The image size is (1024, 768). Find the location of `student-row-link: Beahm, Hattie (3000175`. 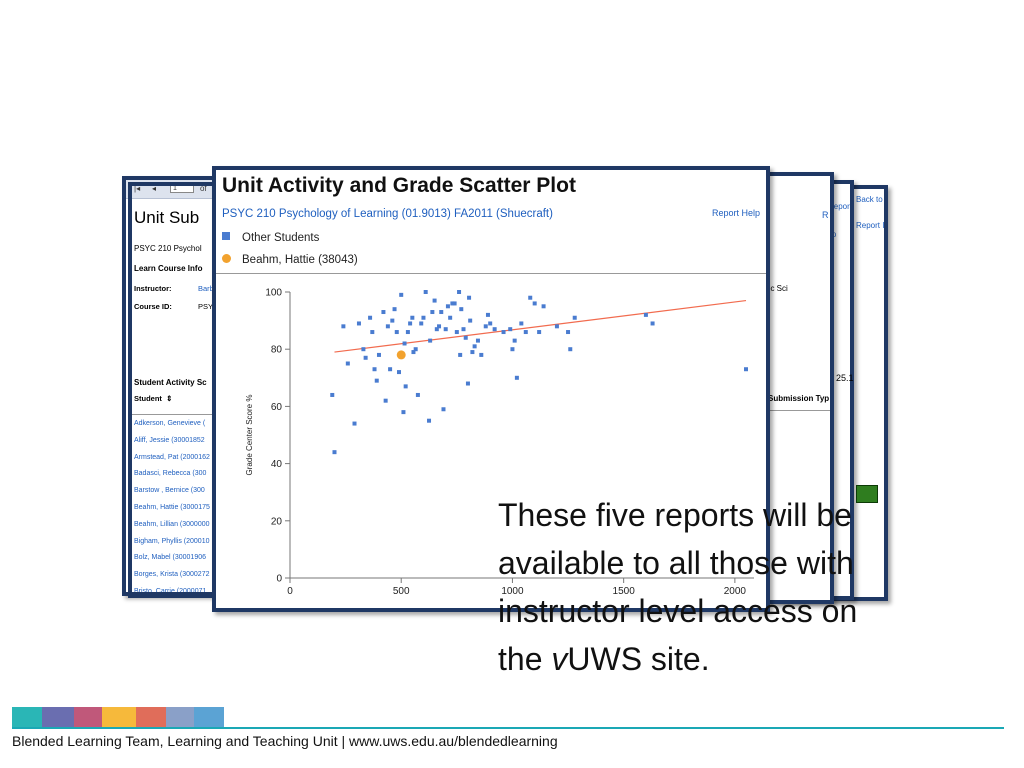

student-row-link: Beahm, Hattie (3000175 is located at coordinates (172, 507).